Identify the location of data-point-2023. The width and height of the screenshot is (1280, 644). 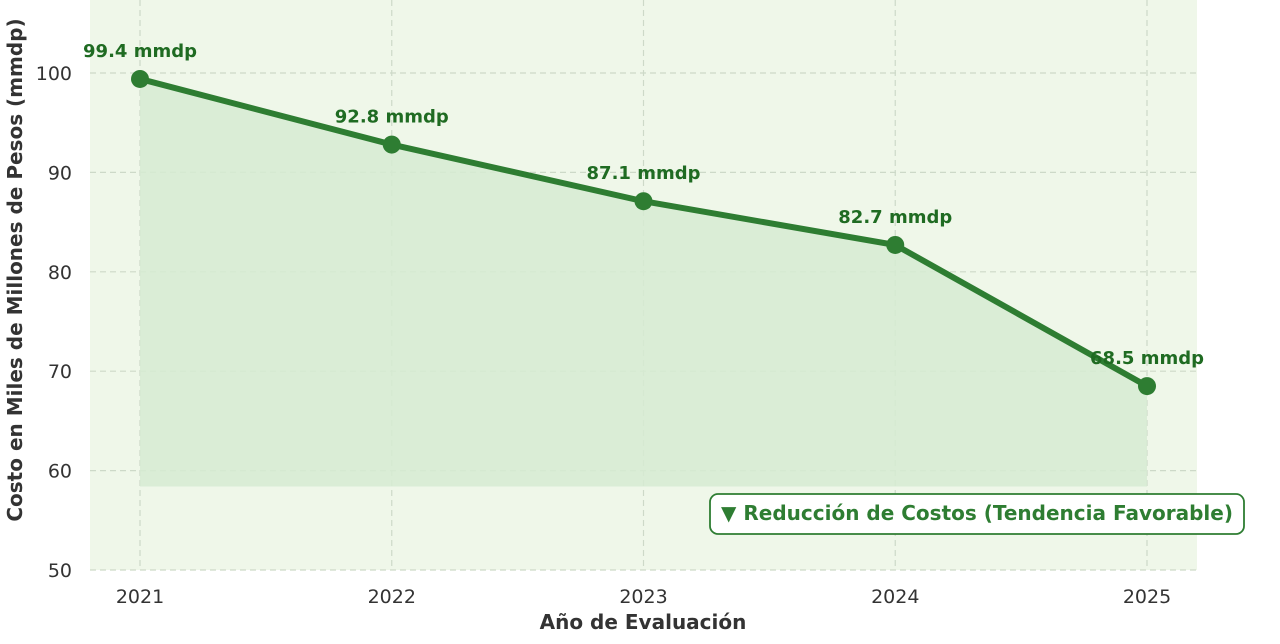
(643, 201).